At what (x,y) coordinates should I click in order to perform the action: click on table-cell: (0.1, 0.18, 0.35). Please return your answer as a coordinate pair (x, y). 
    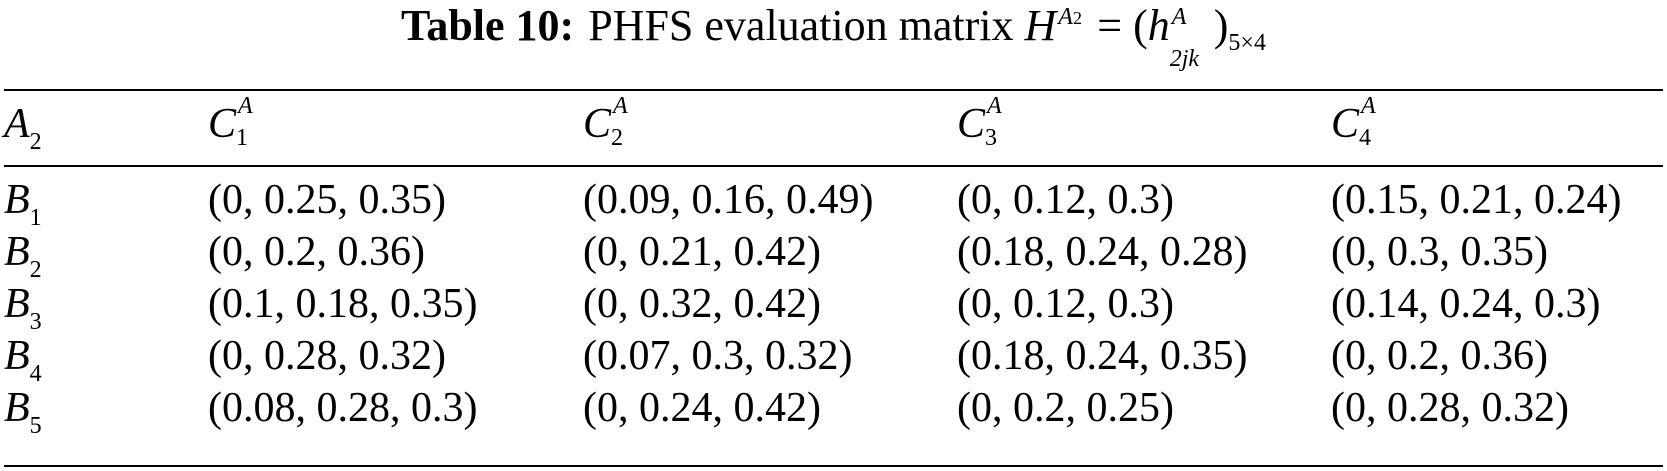
    Looking at the image, I should click on (343, 304).